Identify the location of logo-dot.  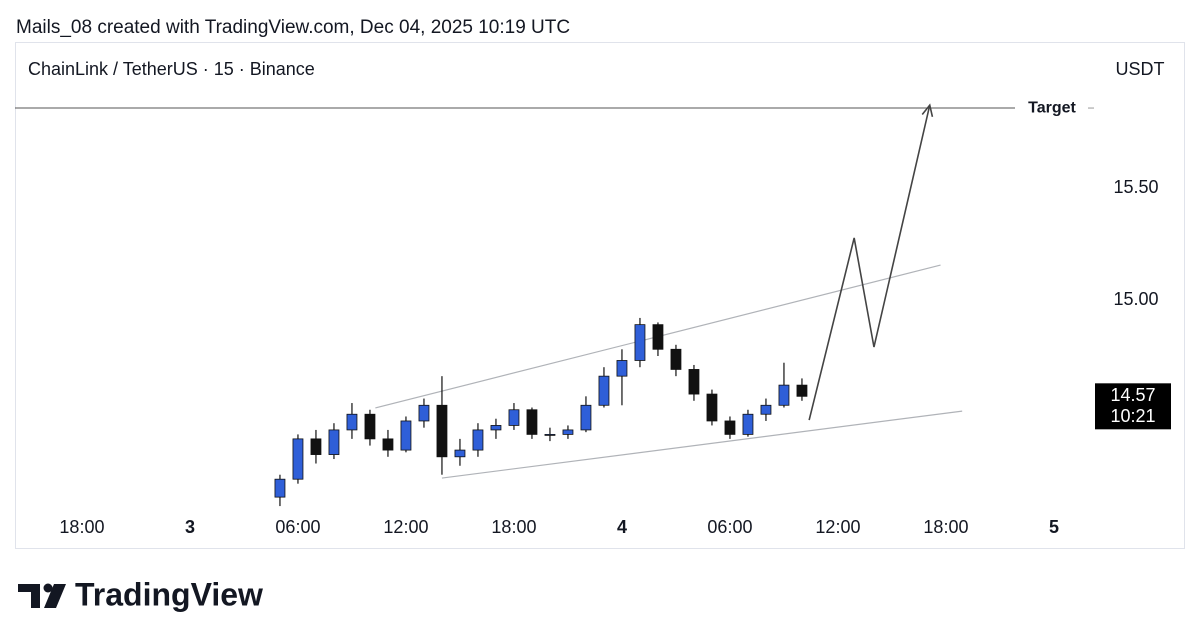
(48, 588).